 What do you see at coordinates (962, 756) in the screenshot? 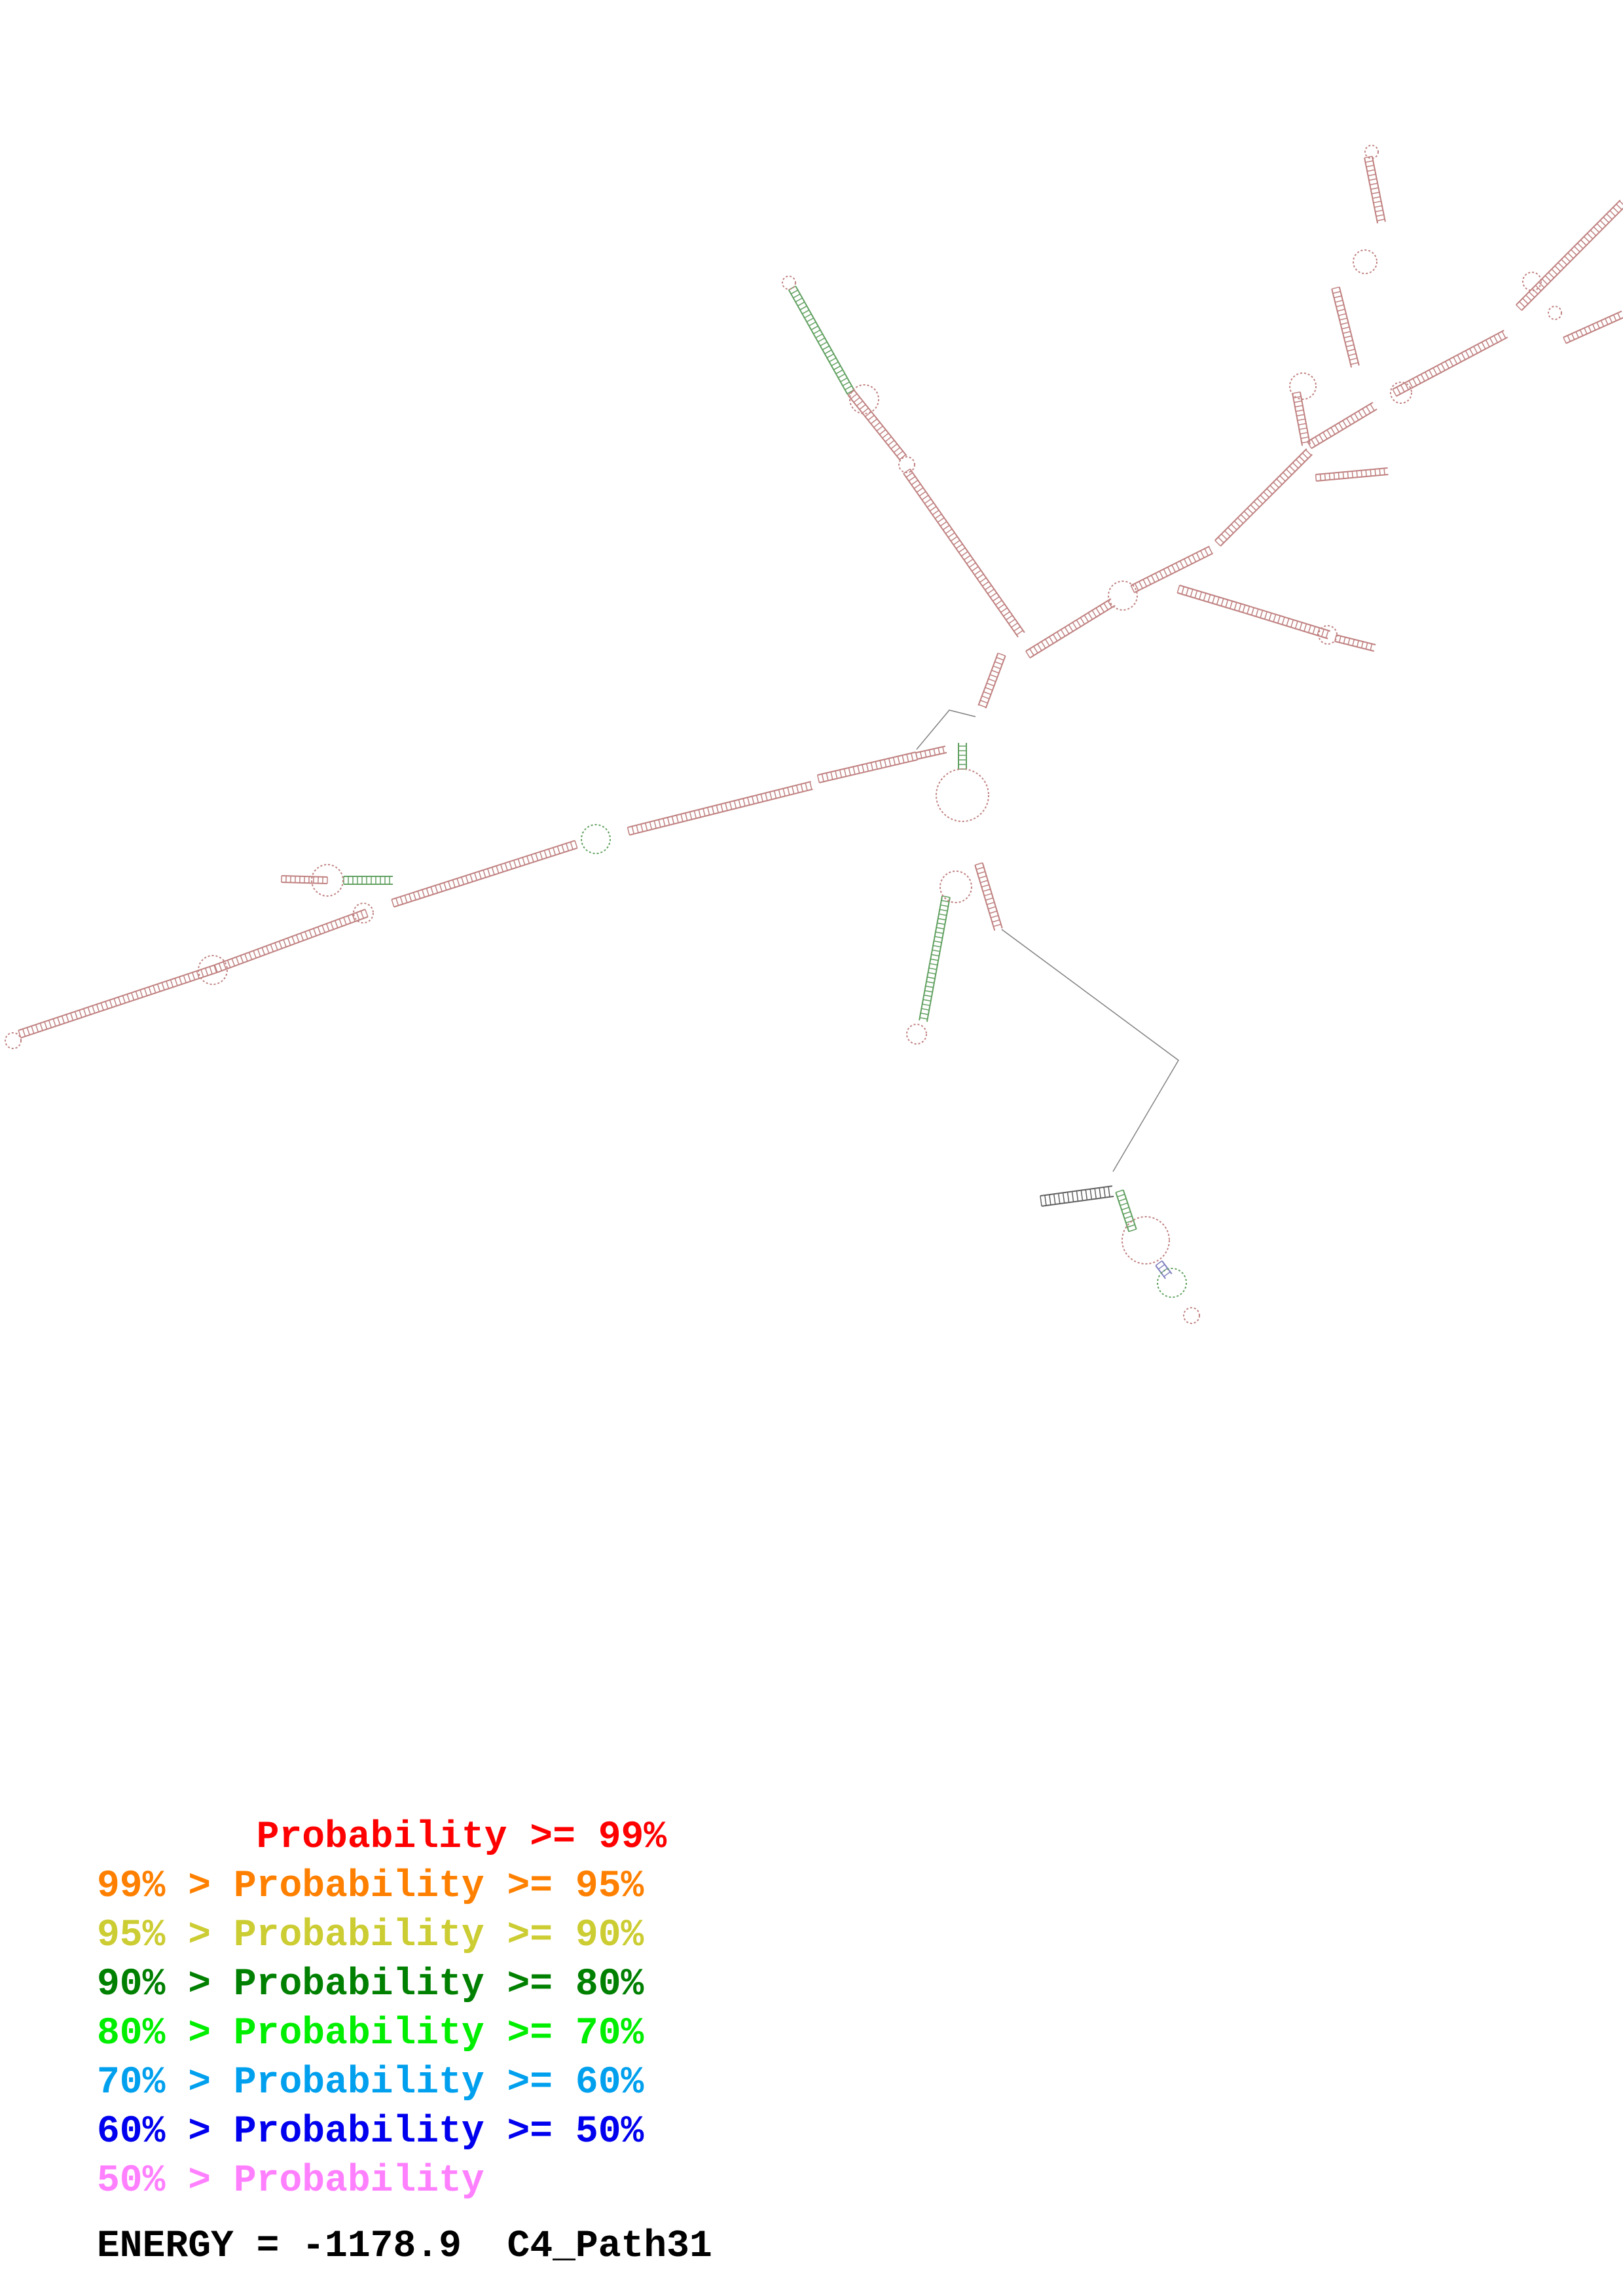
I see `stem-junction-top` at bounding box center [962, 756].